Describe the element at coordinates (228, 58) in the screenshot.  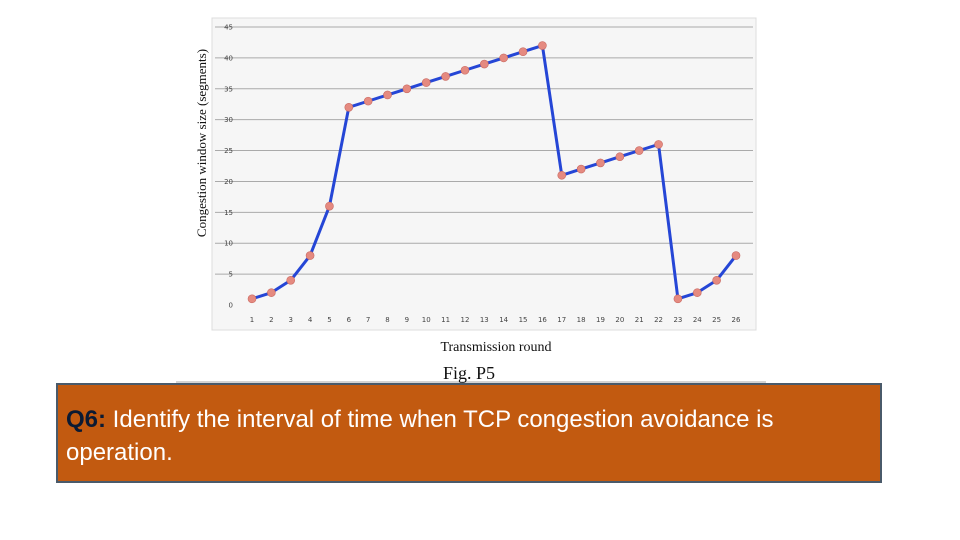
I see `y-tick-label: 40` at that location.